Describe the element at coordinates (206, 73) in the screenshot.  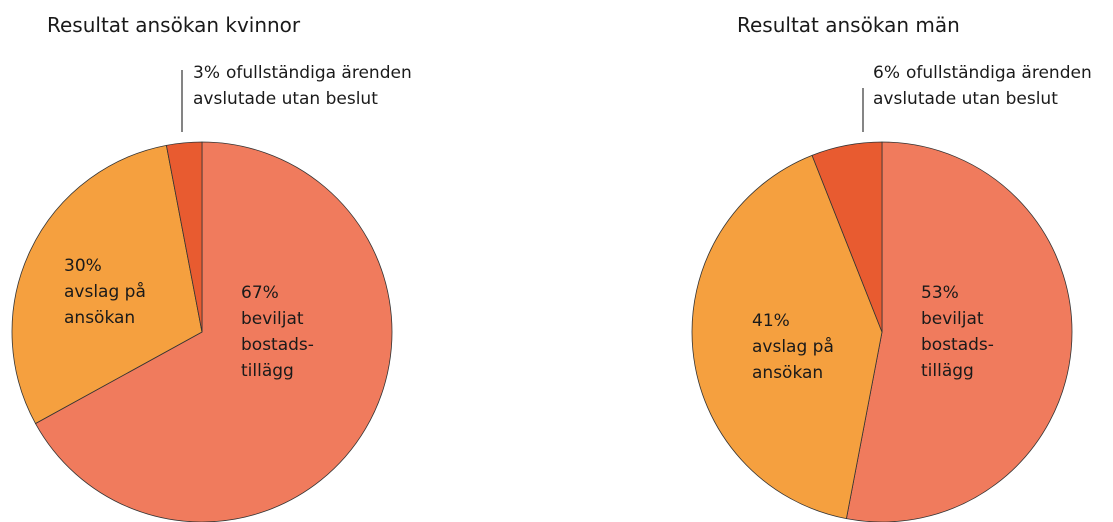
I see `value-label: 3%` at that location.